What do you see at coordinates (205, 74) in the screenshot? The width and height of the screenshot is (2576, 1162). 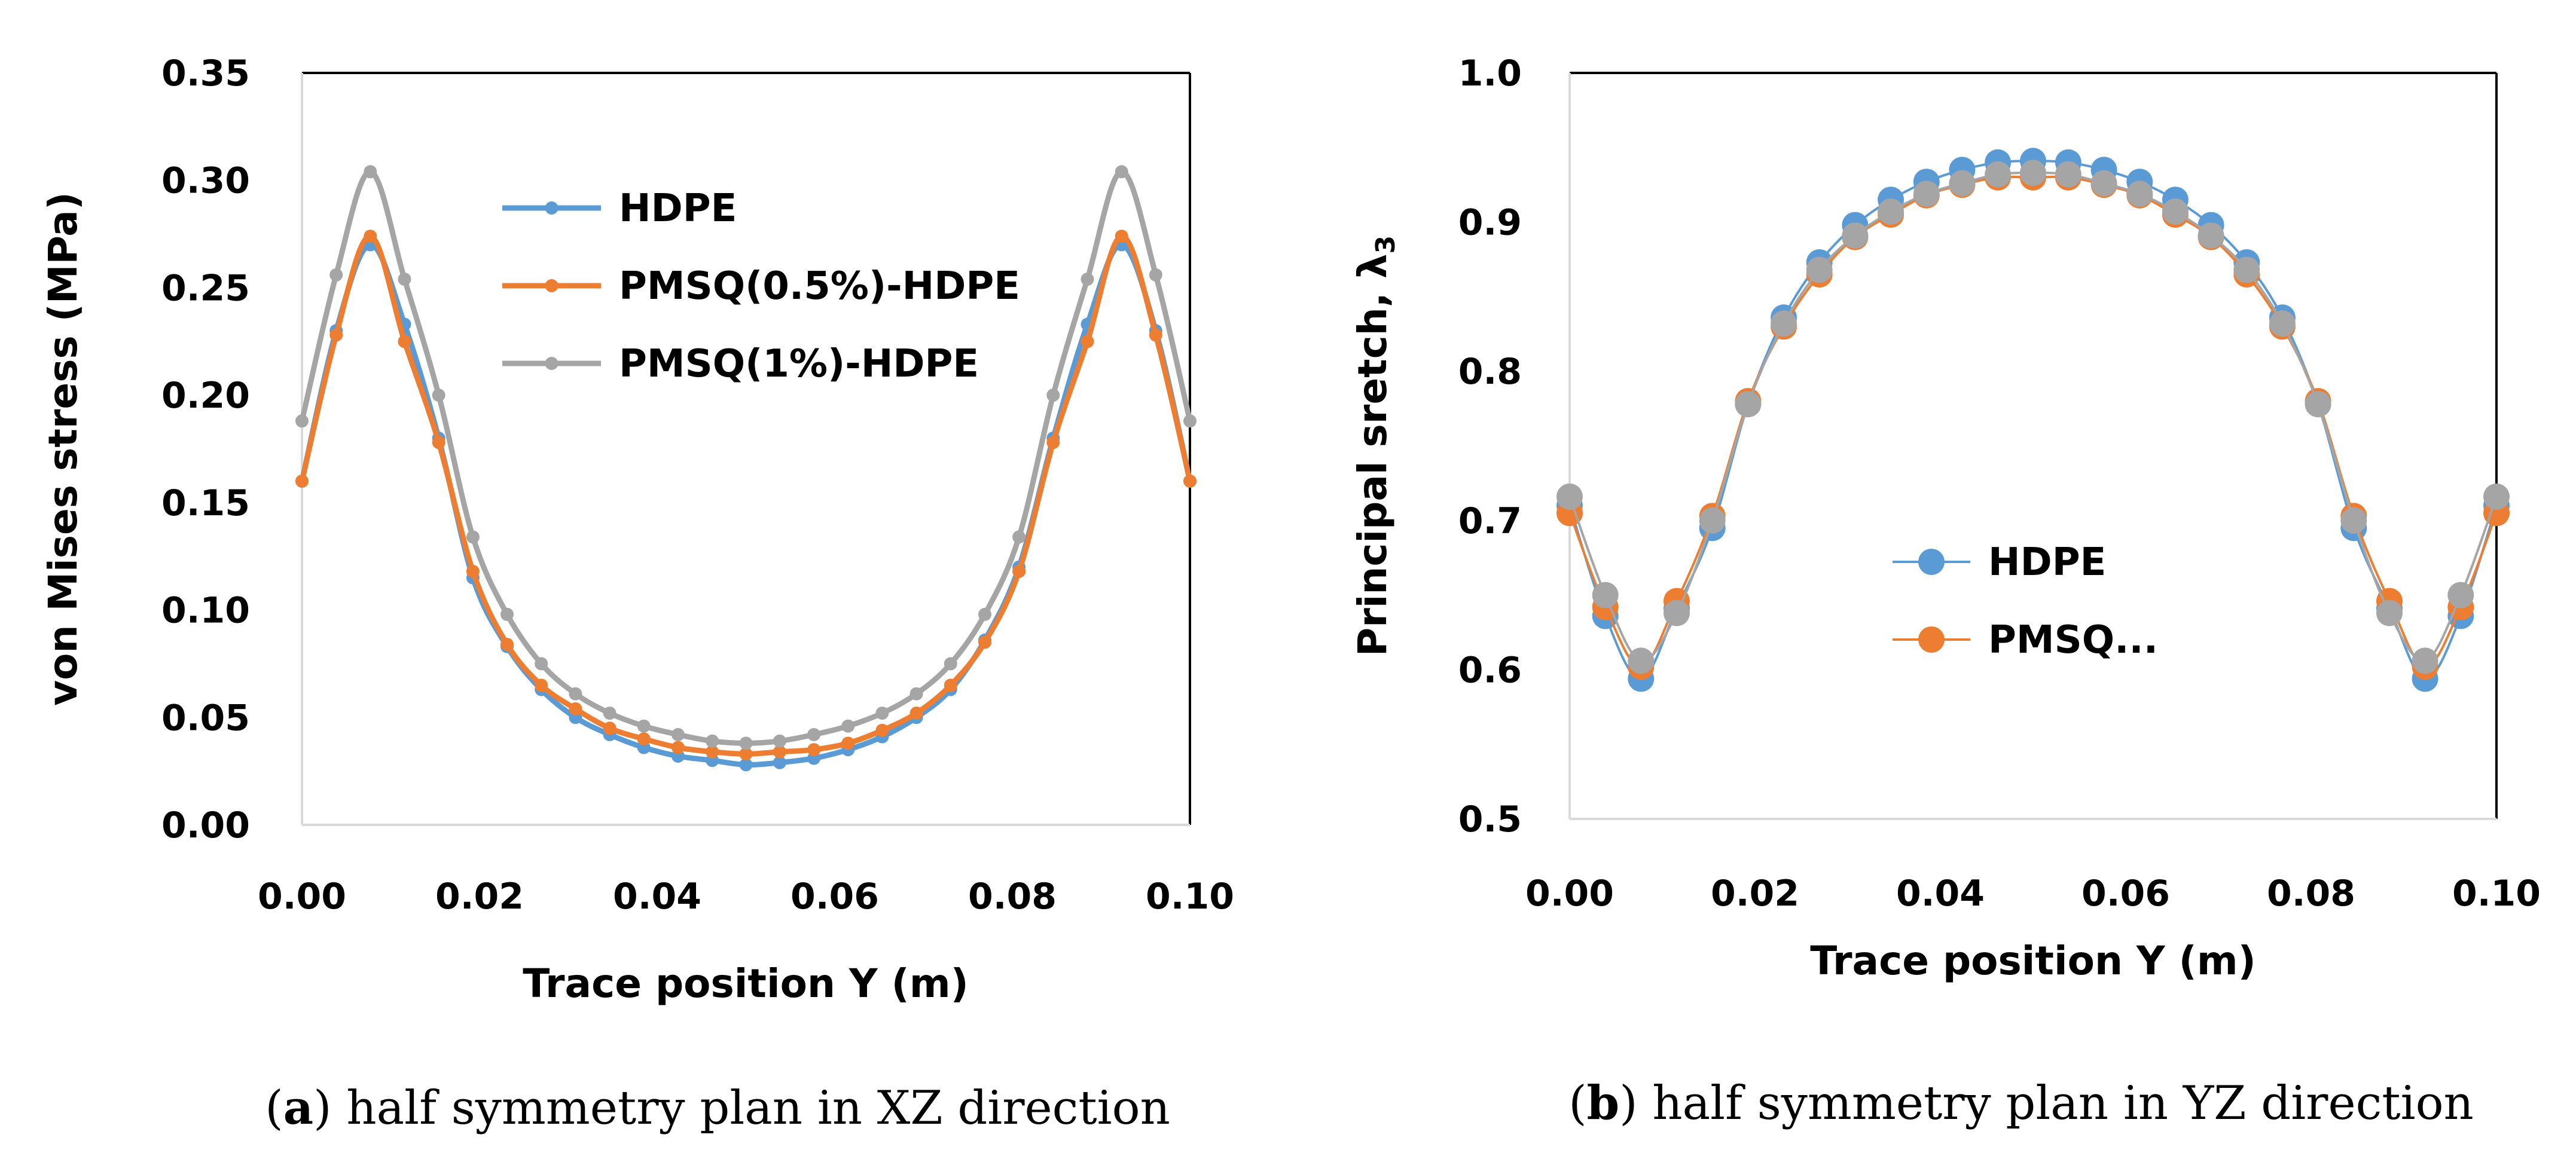 I see `chart-a-y-tick-label: 0.35` at bounding box center [205, 74].